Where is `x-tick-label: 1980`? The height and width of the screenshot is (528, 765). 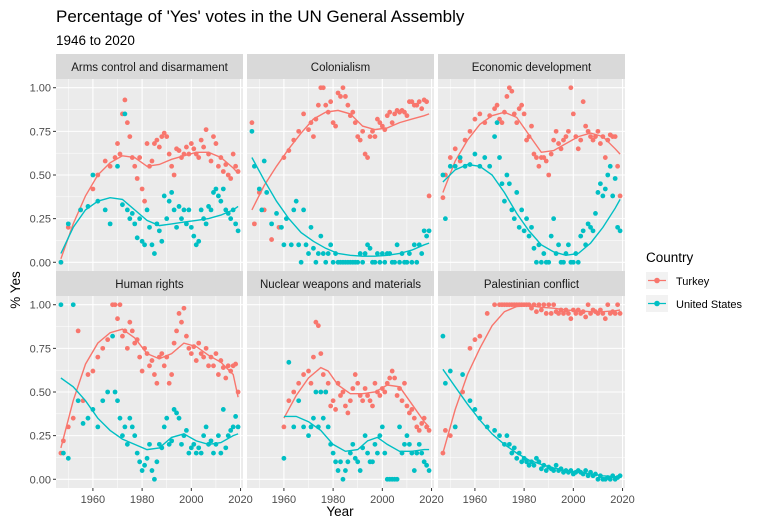
x-tick-label: 1980 is located at coordinates (524, 500).